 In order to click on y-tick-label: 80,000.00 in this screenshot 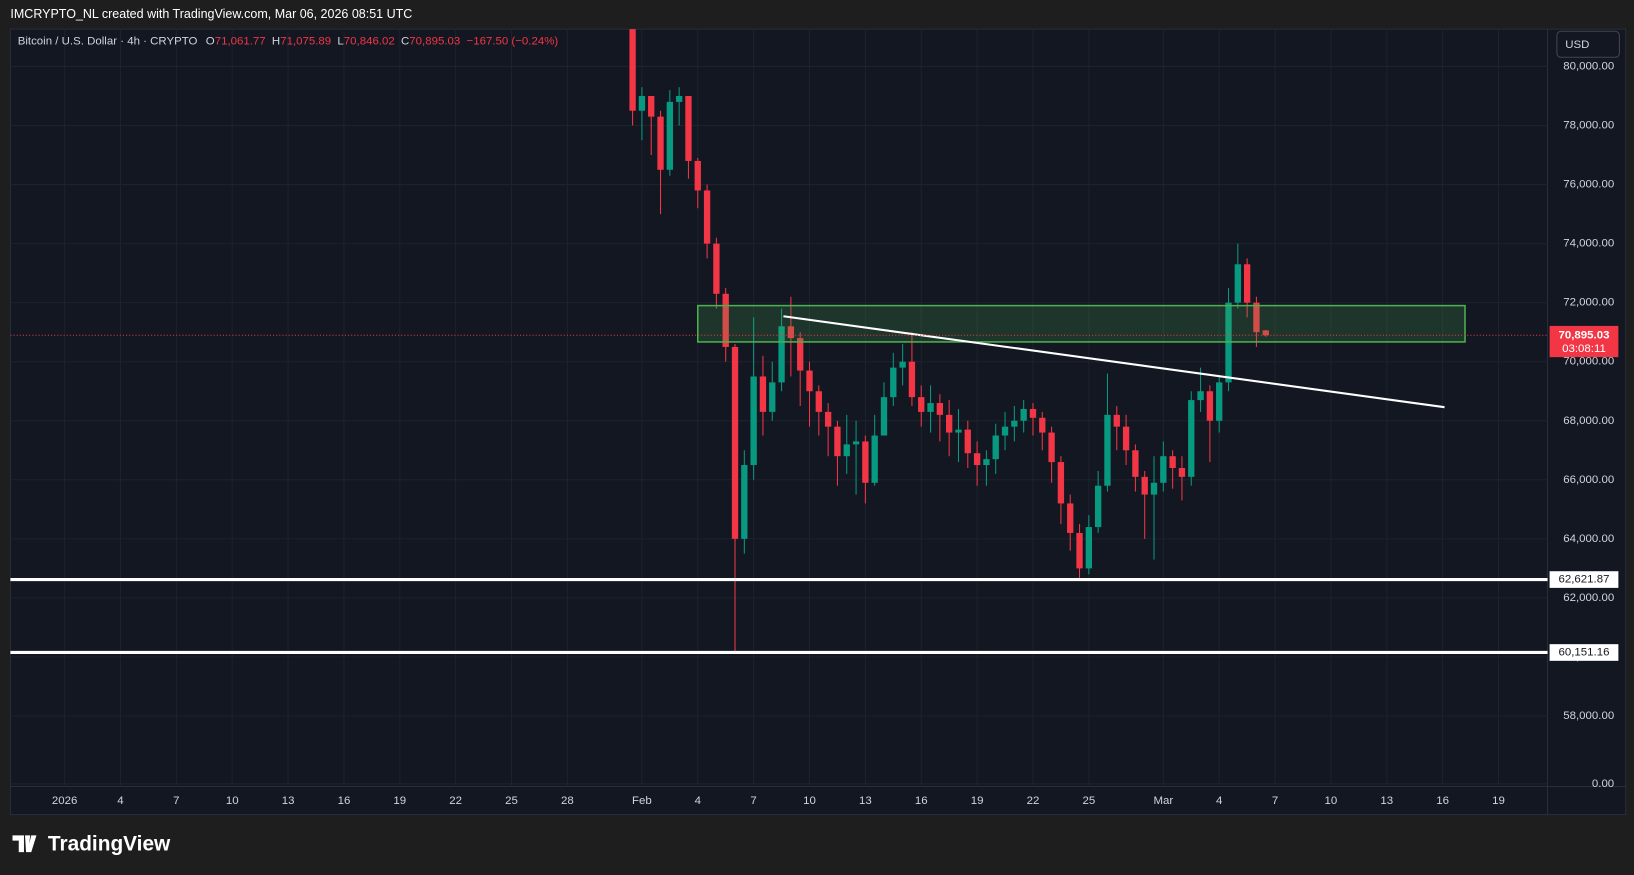, I will do `click(1588, 66)`.